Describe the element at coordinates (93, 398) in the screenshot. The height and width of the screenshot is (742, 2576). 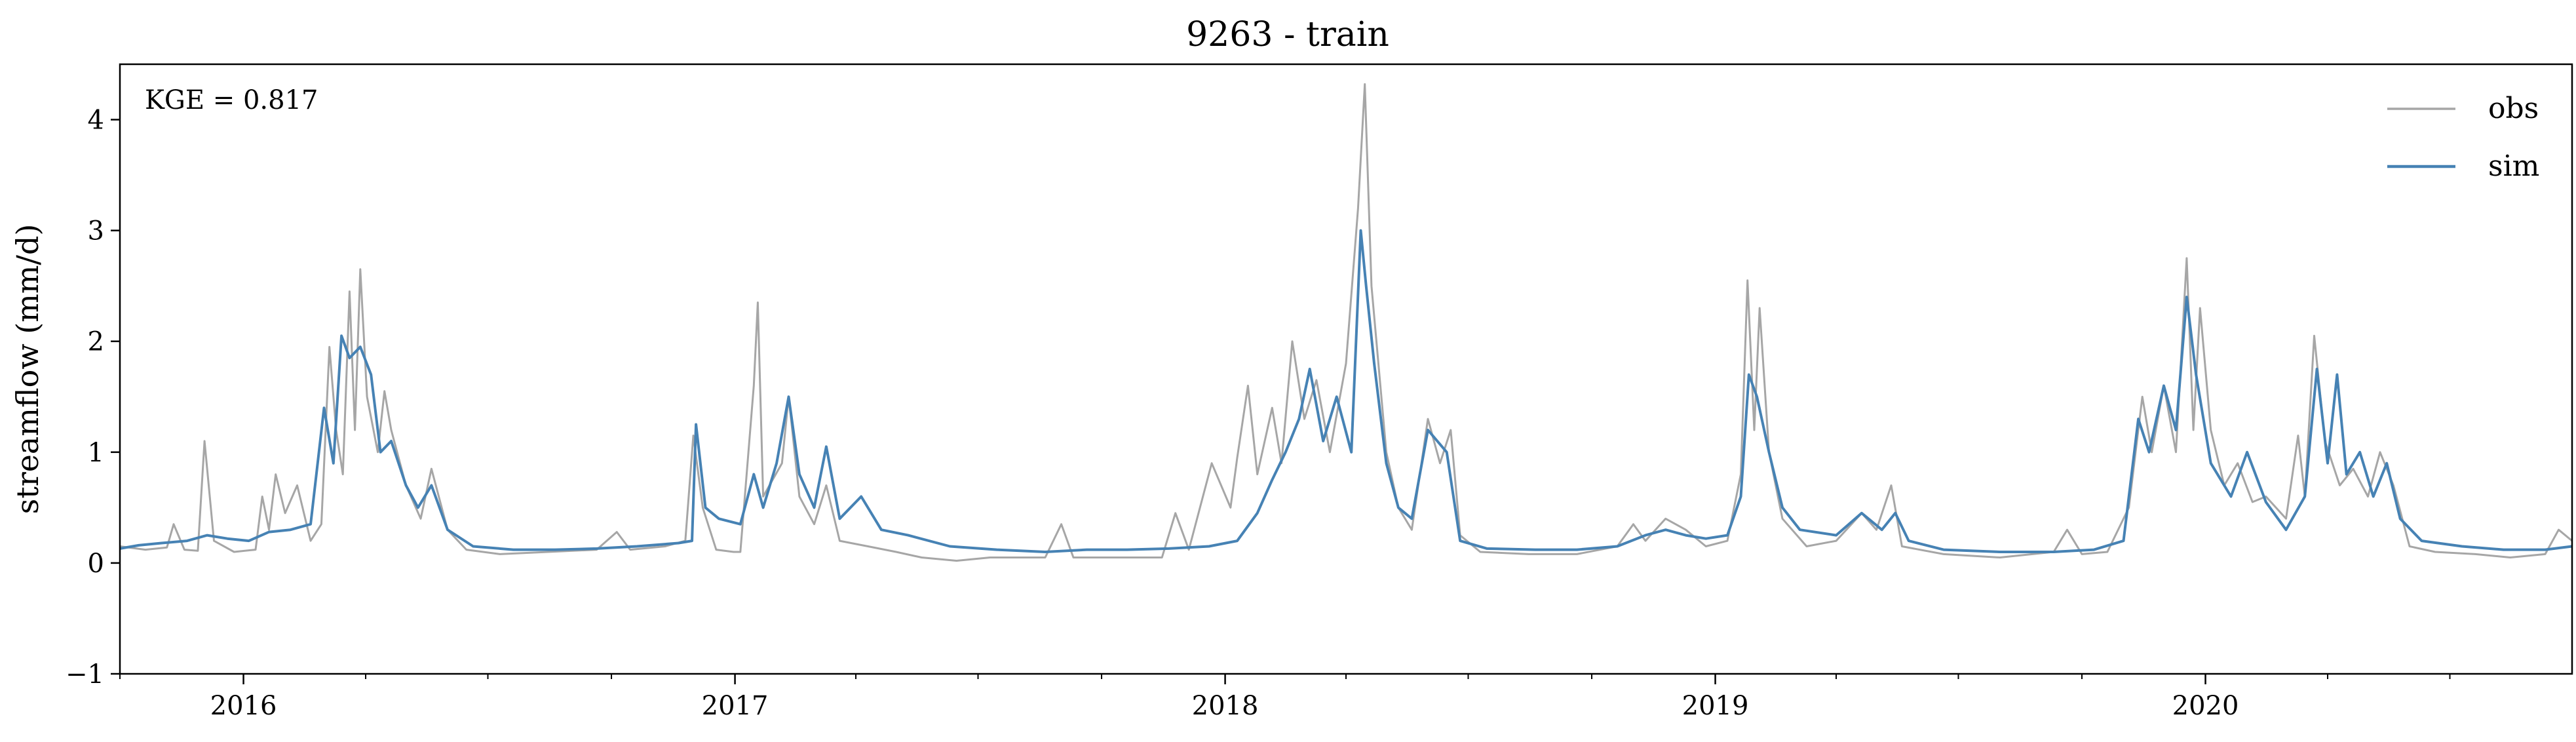
I see `y-axis: −1 0 1 2 3 4` at that location.